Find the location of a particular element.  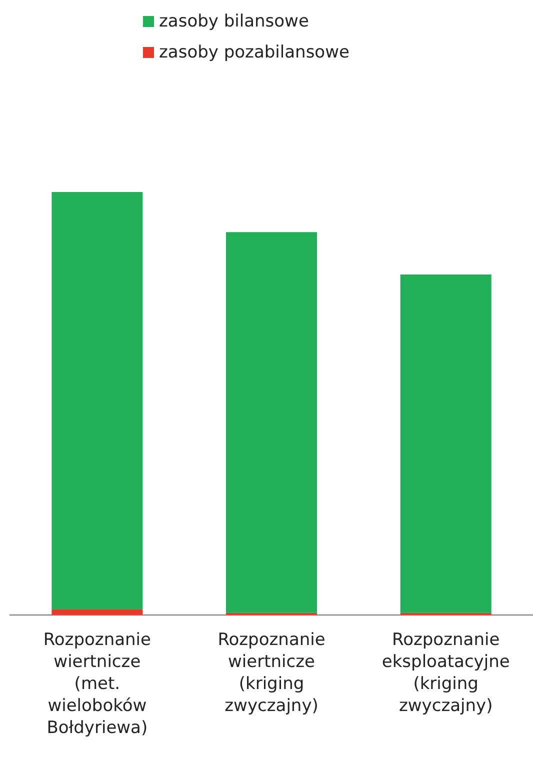

x-tick-label: Rozpoznanie wiertnicze (kriging zwyczajny) is located at coordinates (272, 673).